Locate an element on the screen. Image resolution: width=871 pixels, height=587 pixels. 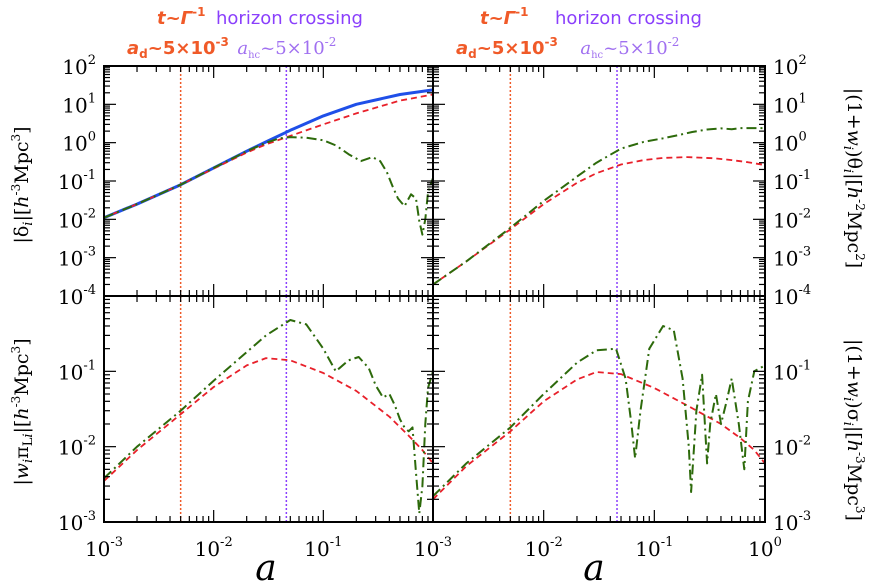
ylabel-bottom-left: |wiπLi|[h-3Mpc3] is located at coordinates (22, 411).